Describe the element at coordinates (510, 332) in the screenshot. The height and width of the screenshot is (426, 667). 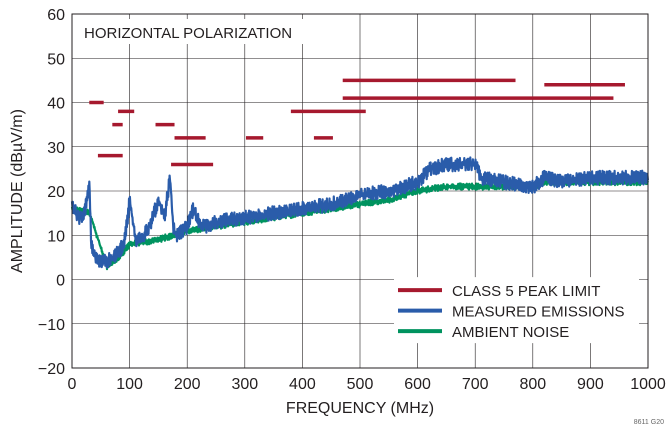
I see `legend-label: AMBIENT NOISE` at that location.